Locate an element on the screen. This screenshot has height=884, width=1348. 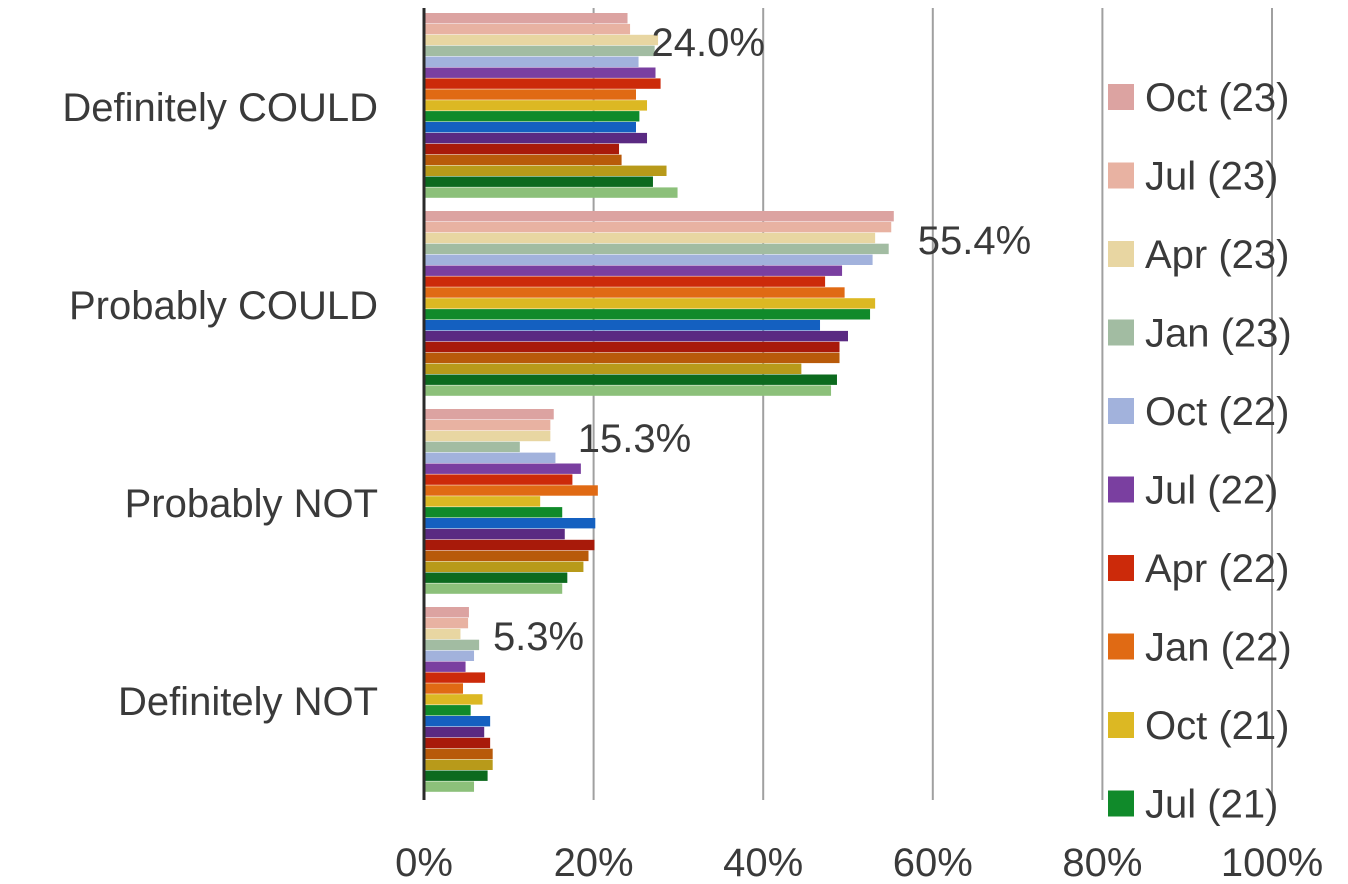
legend-label: Jan (23) is located at coordinates (1218, 334).